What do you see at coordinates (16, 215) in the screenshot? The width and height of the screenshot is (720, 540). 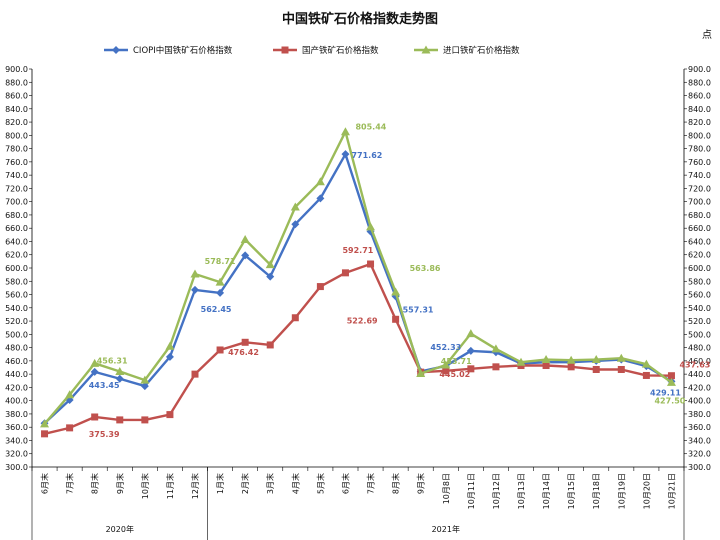 I see `y-tick-label-left: 680.0` at bounding box center [16, 215].